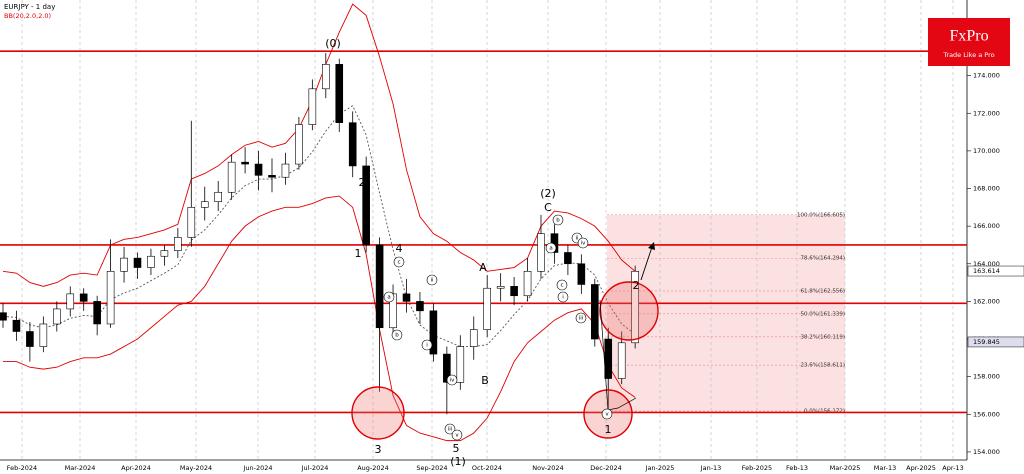 The width and height of the screenshot is (1024, 474). What do you see at coordinates (986, 377) in the screenshot?
I see `y-tick-label: 158.000` at bounding box center [986, 377].